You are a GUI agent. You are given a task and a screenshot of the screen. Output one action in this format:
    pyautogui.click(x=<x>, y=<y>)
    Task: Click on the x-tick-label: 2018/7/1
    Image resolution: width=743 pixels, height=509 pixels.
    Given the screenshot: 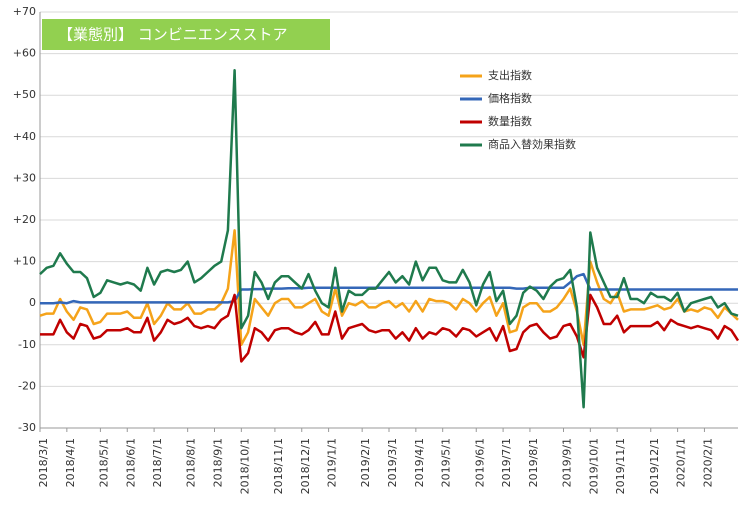 What is the action you would take?
    pyautogui.click(x=157, y=462)
    